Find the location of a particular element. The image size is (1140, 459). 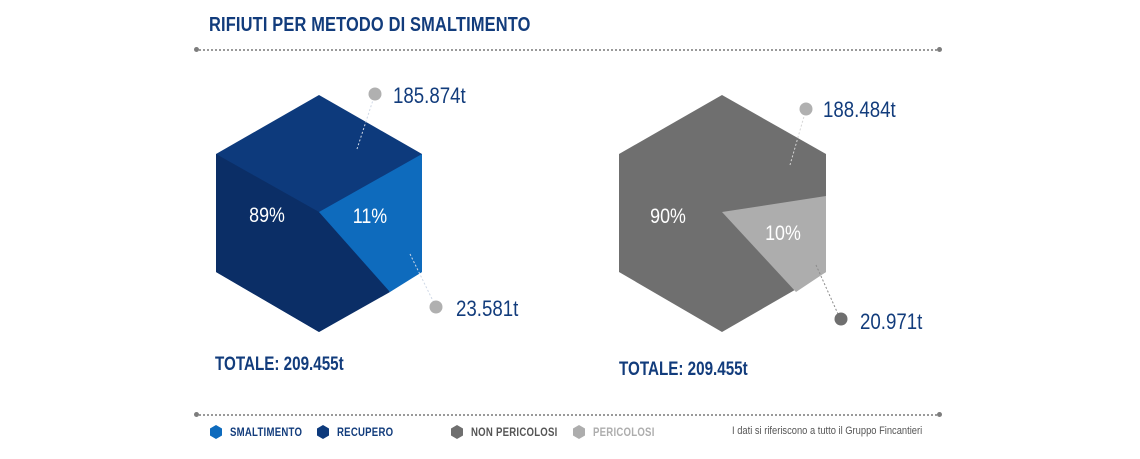

total-label-left: TOTALE: 209.455t is located at coordinates (279, 364).